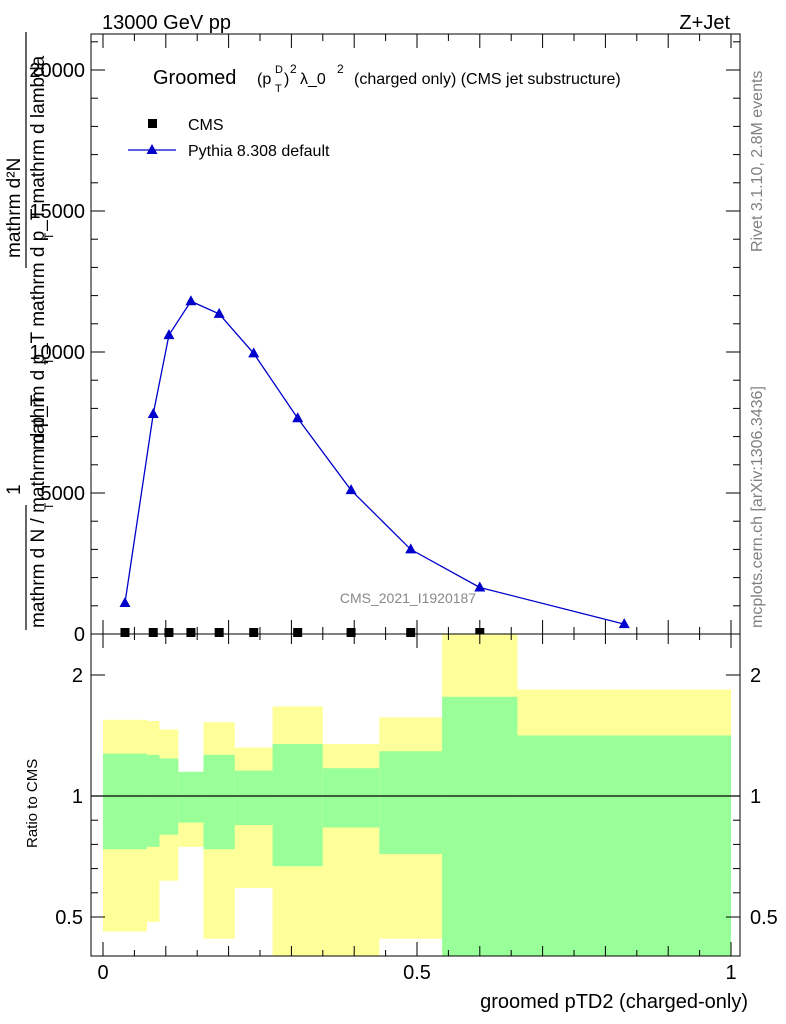 This screenshot has height=1024, width=786. I want to click on ratio-ytick-label-right: 2, so click(755, 676).